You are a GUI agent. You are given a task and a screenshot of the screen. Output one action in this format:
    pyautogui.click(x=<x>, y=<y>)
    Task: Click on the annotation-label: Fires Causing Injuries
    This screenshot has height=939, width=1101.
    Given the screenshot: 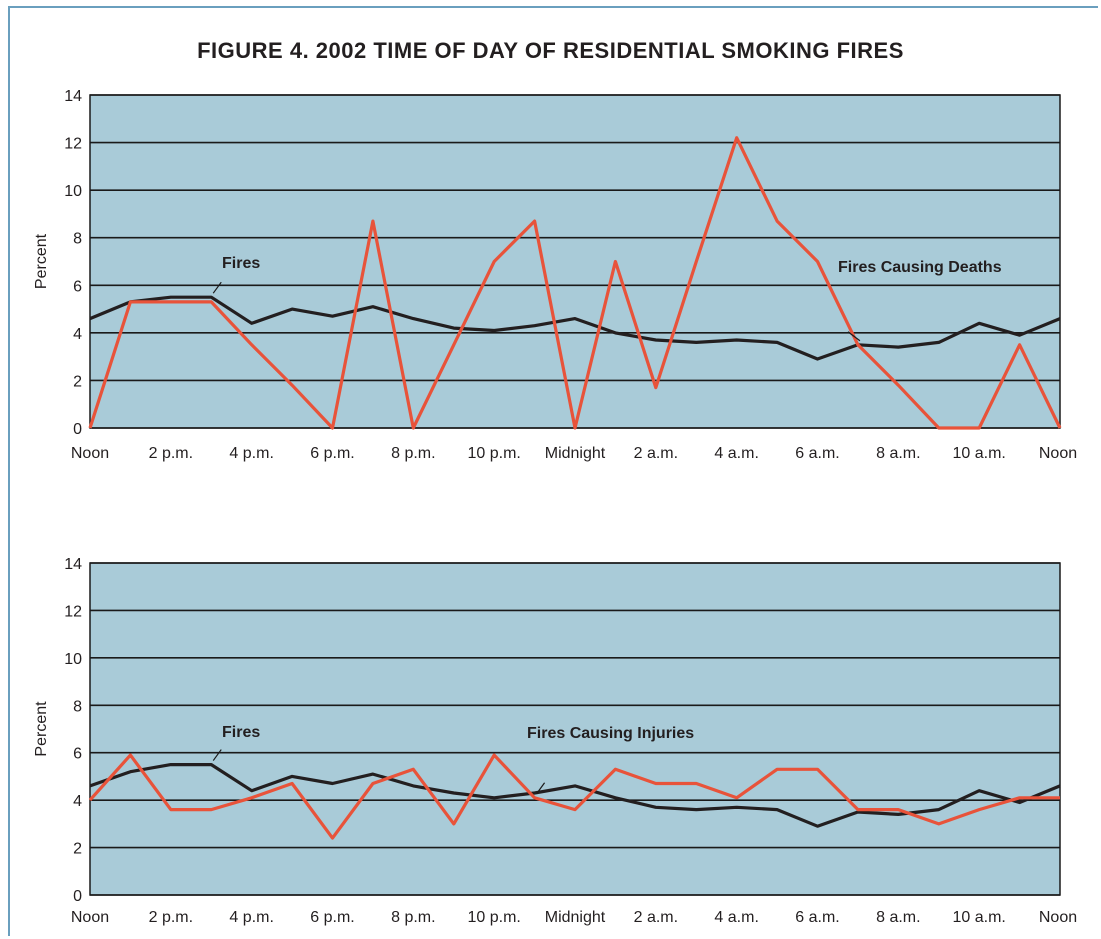 What is the action you would take?
    pyautogui.click(x=610, y=733)
    